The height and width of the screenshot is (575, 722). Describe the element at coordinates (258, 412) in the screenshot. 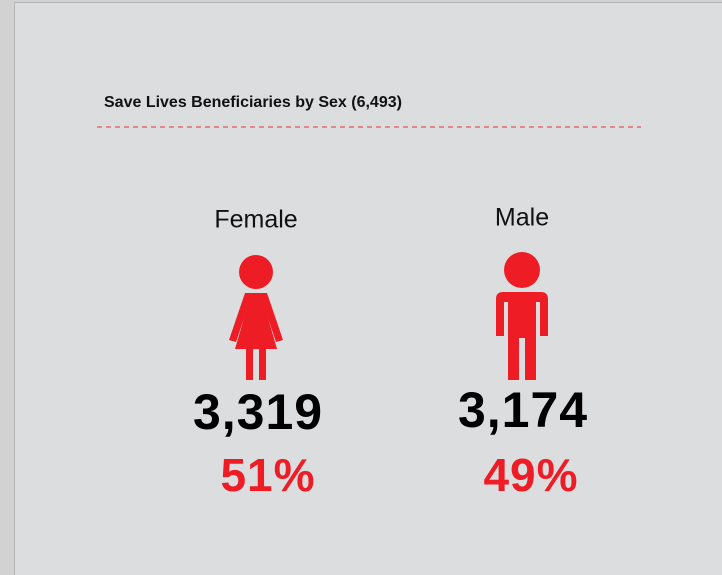

I see `group-count: 3,319` at that location.